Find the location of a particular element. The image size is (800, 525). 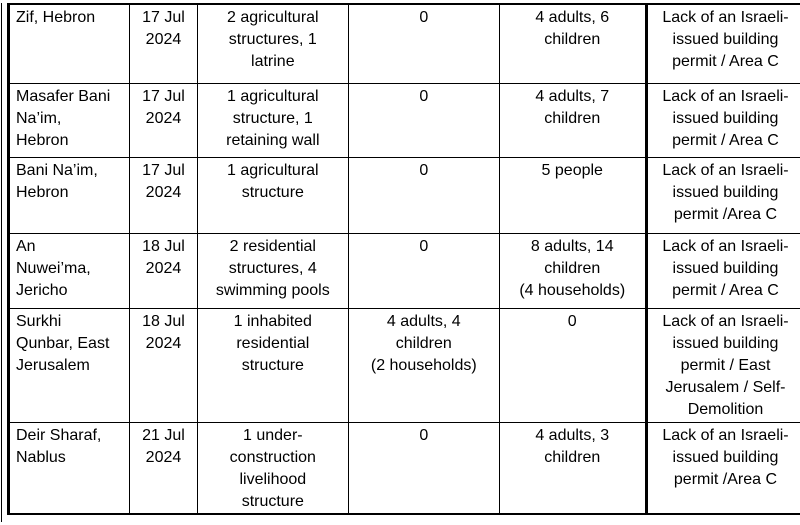

cell-location: Surkhi Qunbar, East Jerusalem is located at coordinates (69, 365).